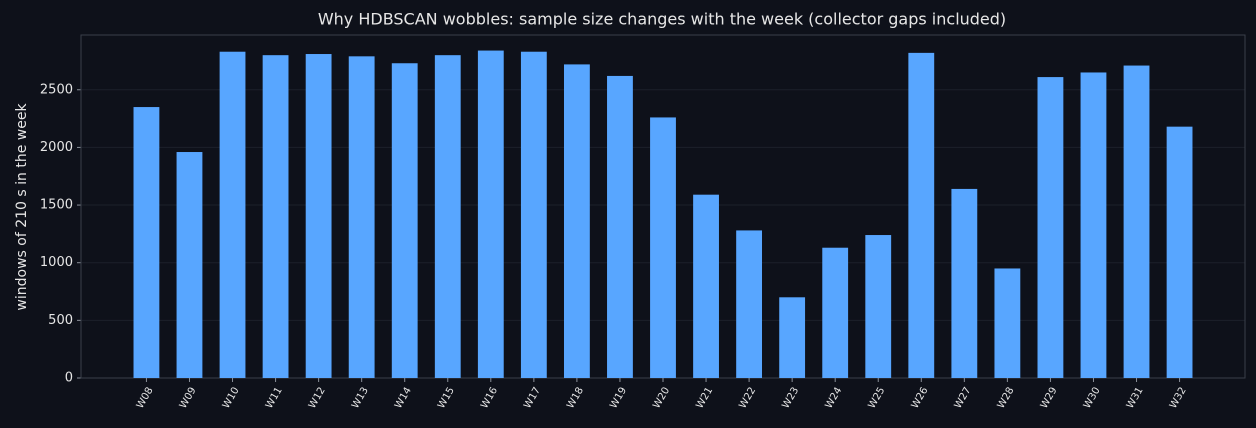  What do you see at coordinates (56, 147) in the screenshot?
I see `y-tick-label: 2000` at bounding box center [56, 147].